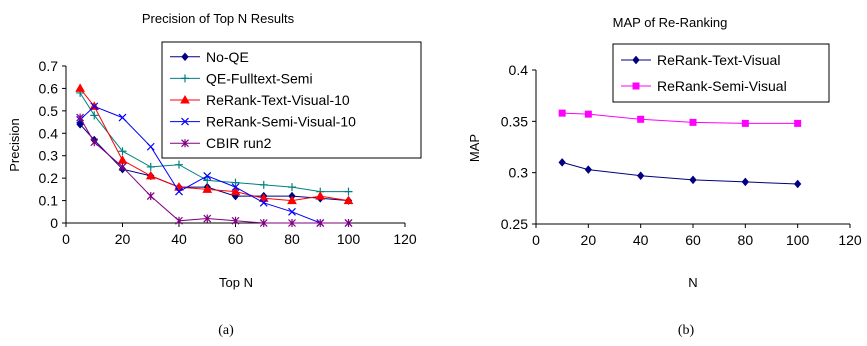 Image resolution: width=867 pixels, height=346 pixels. Describe the element at coordinates (692, 282) in the screenshot. I see `x-axis-label: N` at that location.